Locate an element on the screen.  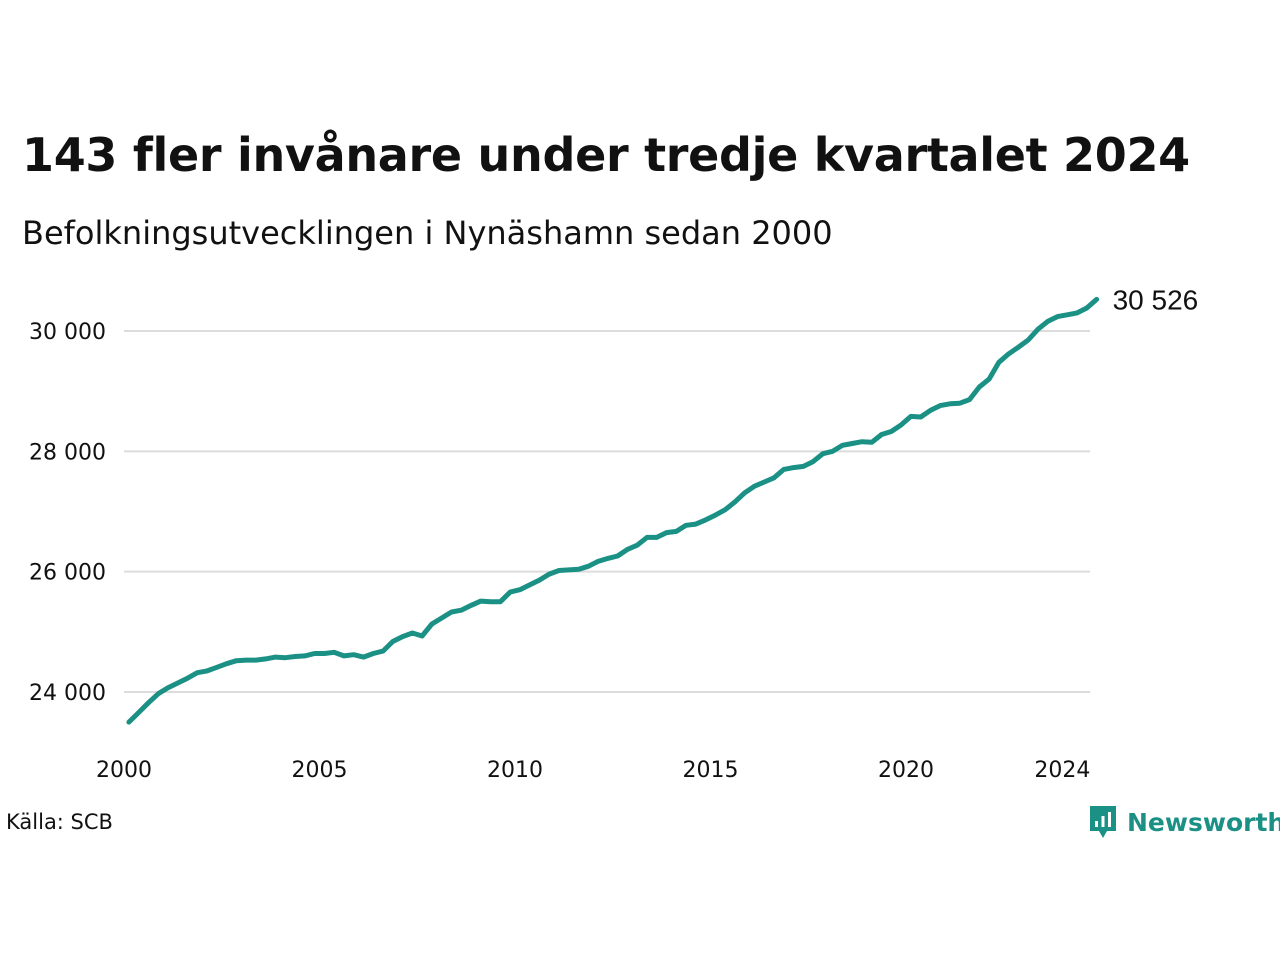
source-note: Källa: SCB is located at coordinates (59, 822).